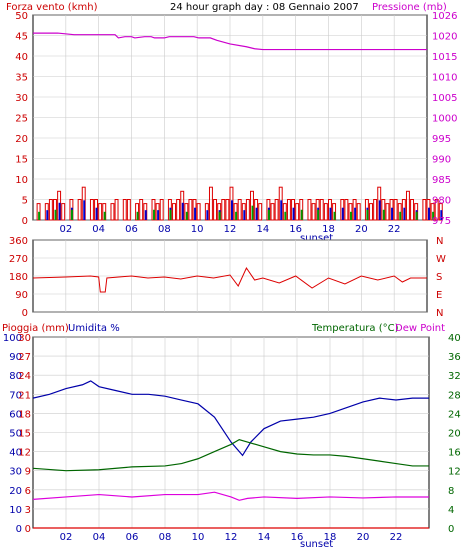 Image resolution: width=466 pixels, height=560 pixels. What do you see at coordinates (439, 277) in the screenshot?
I see `compass-tick-label: S` at bounding box center [439, 277].